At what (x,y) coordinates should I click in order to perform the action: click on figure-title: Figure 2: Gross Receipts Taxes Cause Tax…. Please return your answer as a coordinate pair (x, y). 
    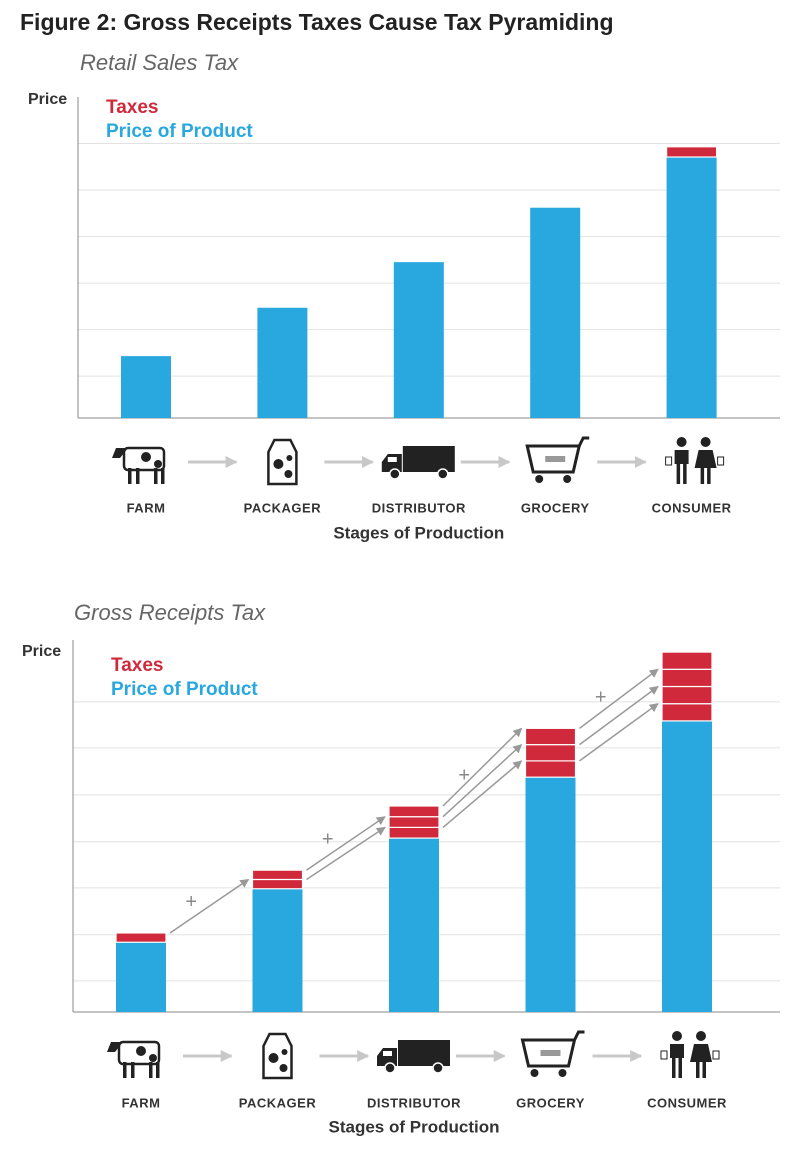
    Looking at the image, I should click on (317, 22).